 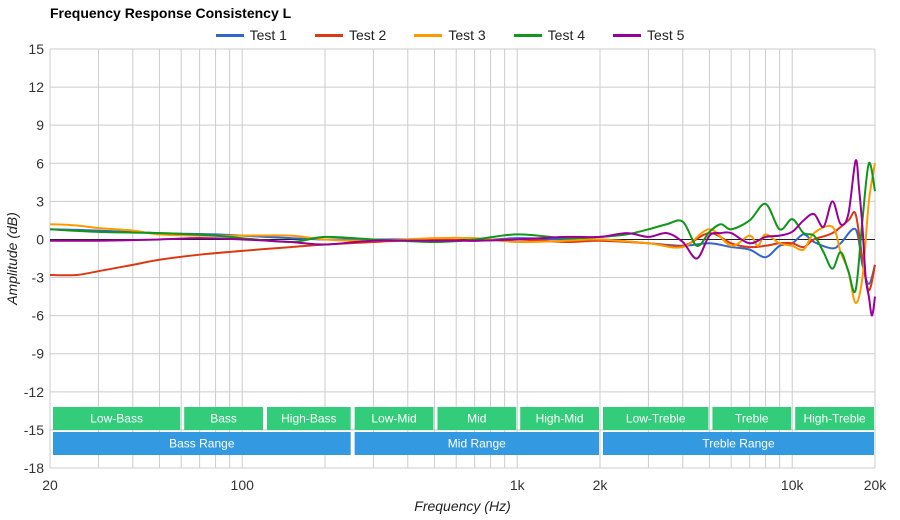 I want to click on band-low-treble, so click(x=656, y=418).